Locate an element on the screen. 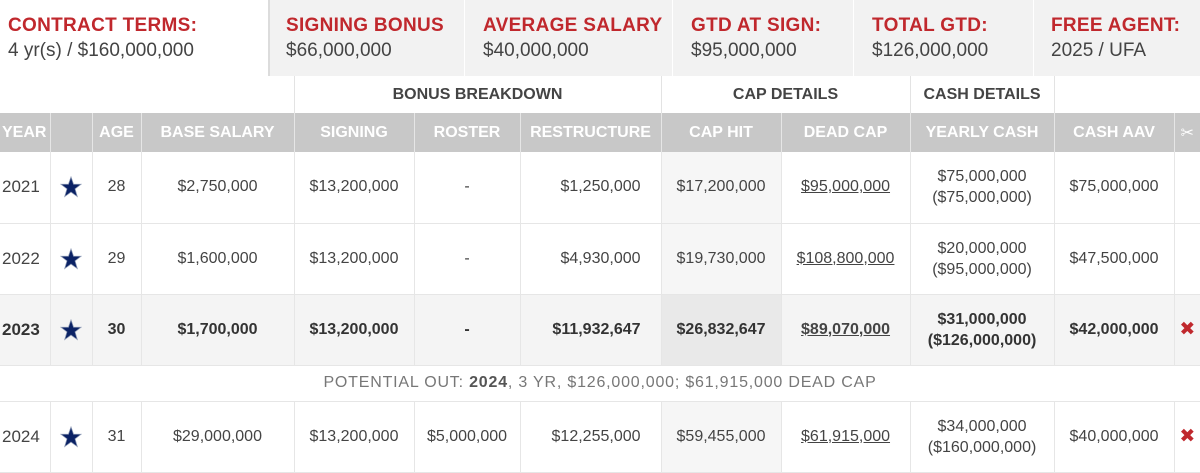 The image size is (1200, 473). cash-aav-cell: $42,000,000 is located at coordinates (1114, 330).